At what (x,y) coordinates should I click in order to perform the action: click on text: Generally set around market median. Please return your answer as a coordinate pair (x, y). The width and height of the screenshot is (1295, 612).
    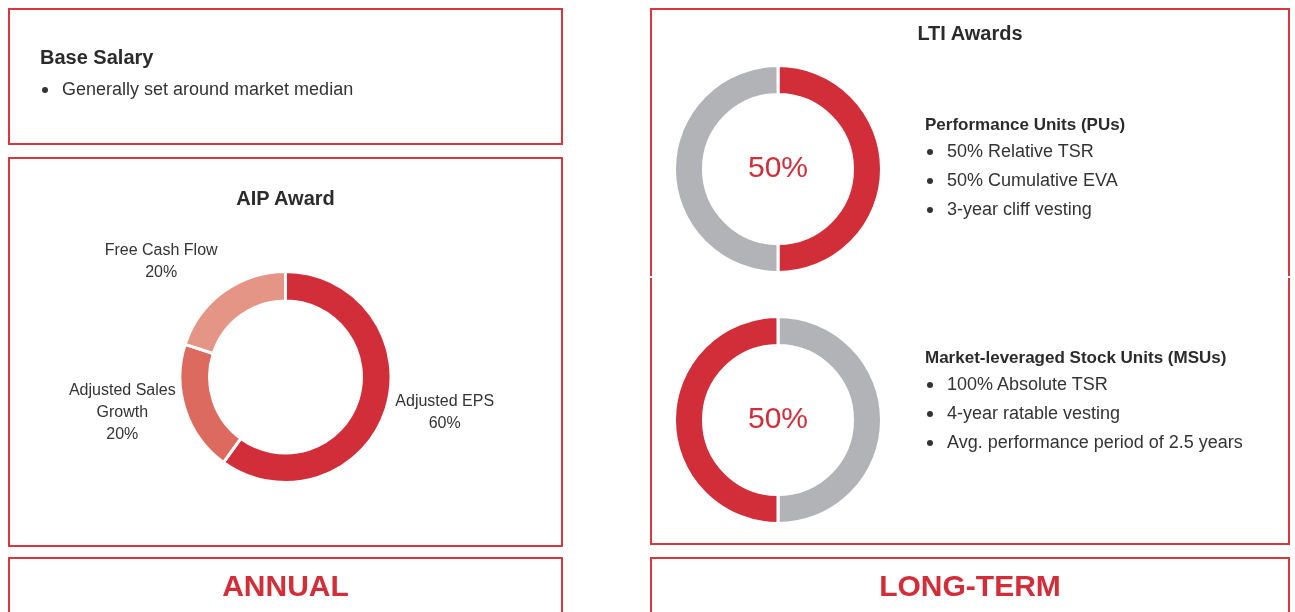
    Looking at the image, I should click on (208, 89).